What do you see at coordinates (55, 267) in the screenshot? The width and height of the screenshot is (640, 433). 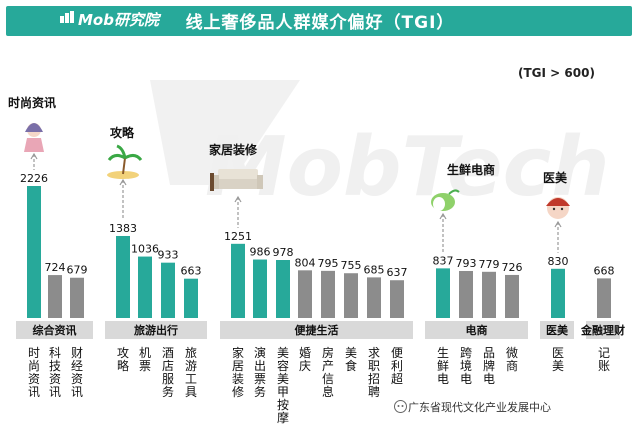 I see `bar-value-label: 724` at bounding box center [55, 267].